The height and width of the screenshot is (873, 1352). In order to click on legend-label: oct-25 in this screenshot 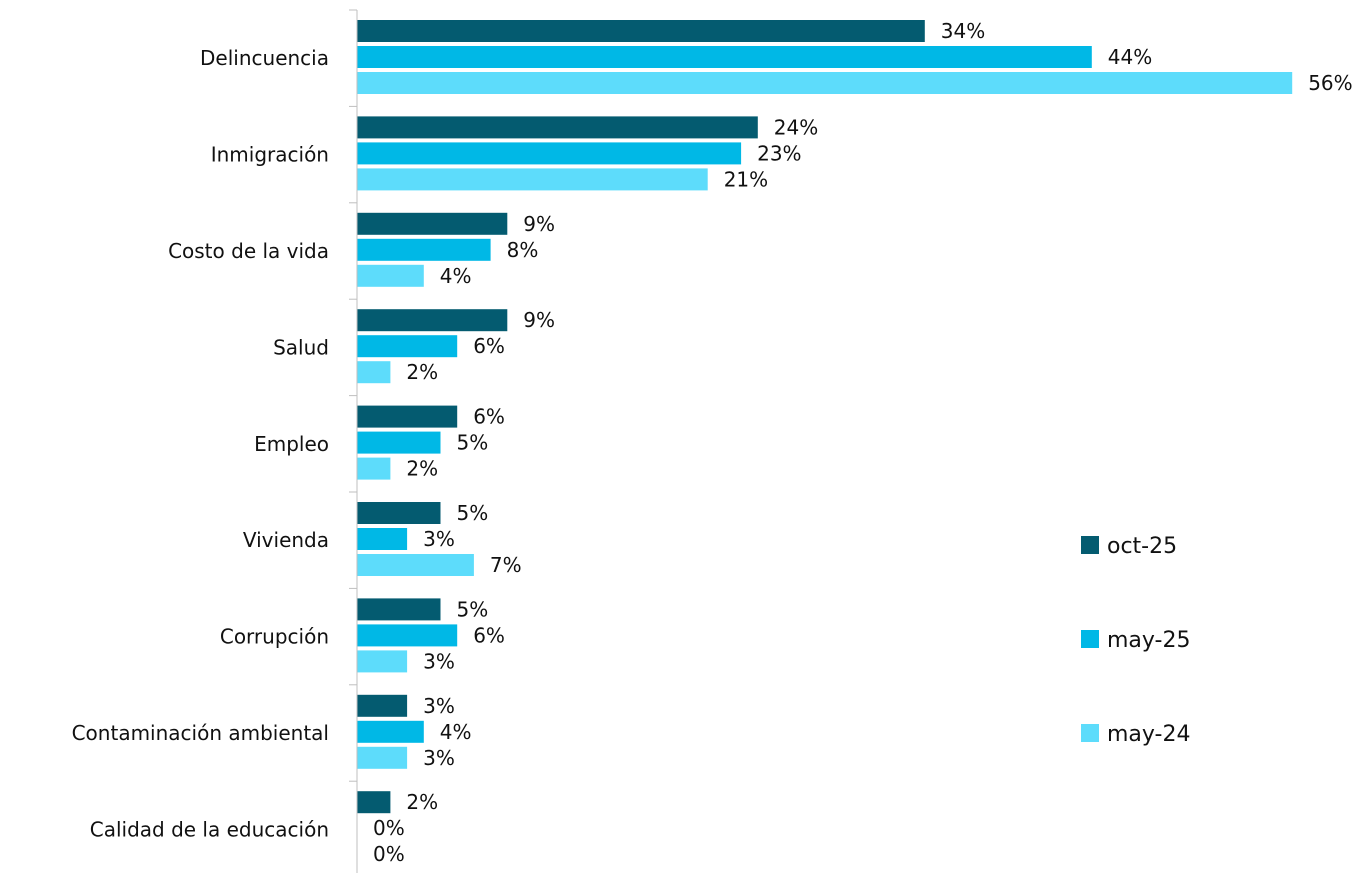, I will do `click(1142, 546)`.